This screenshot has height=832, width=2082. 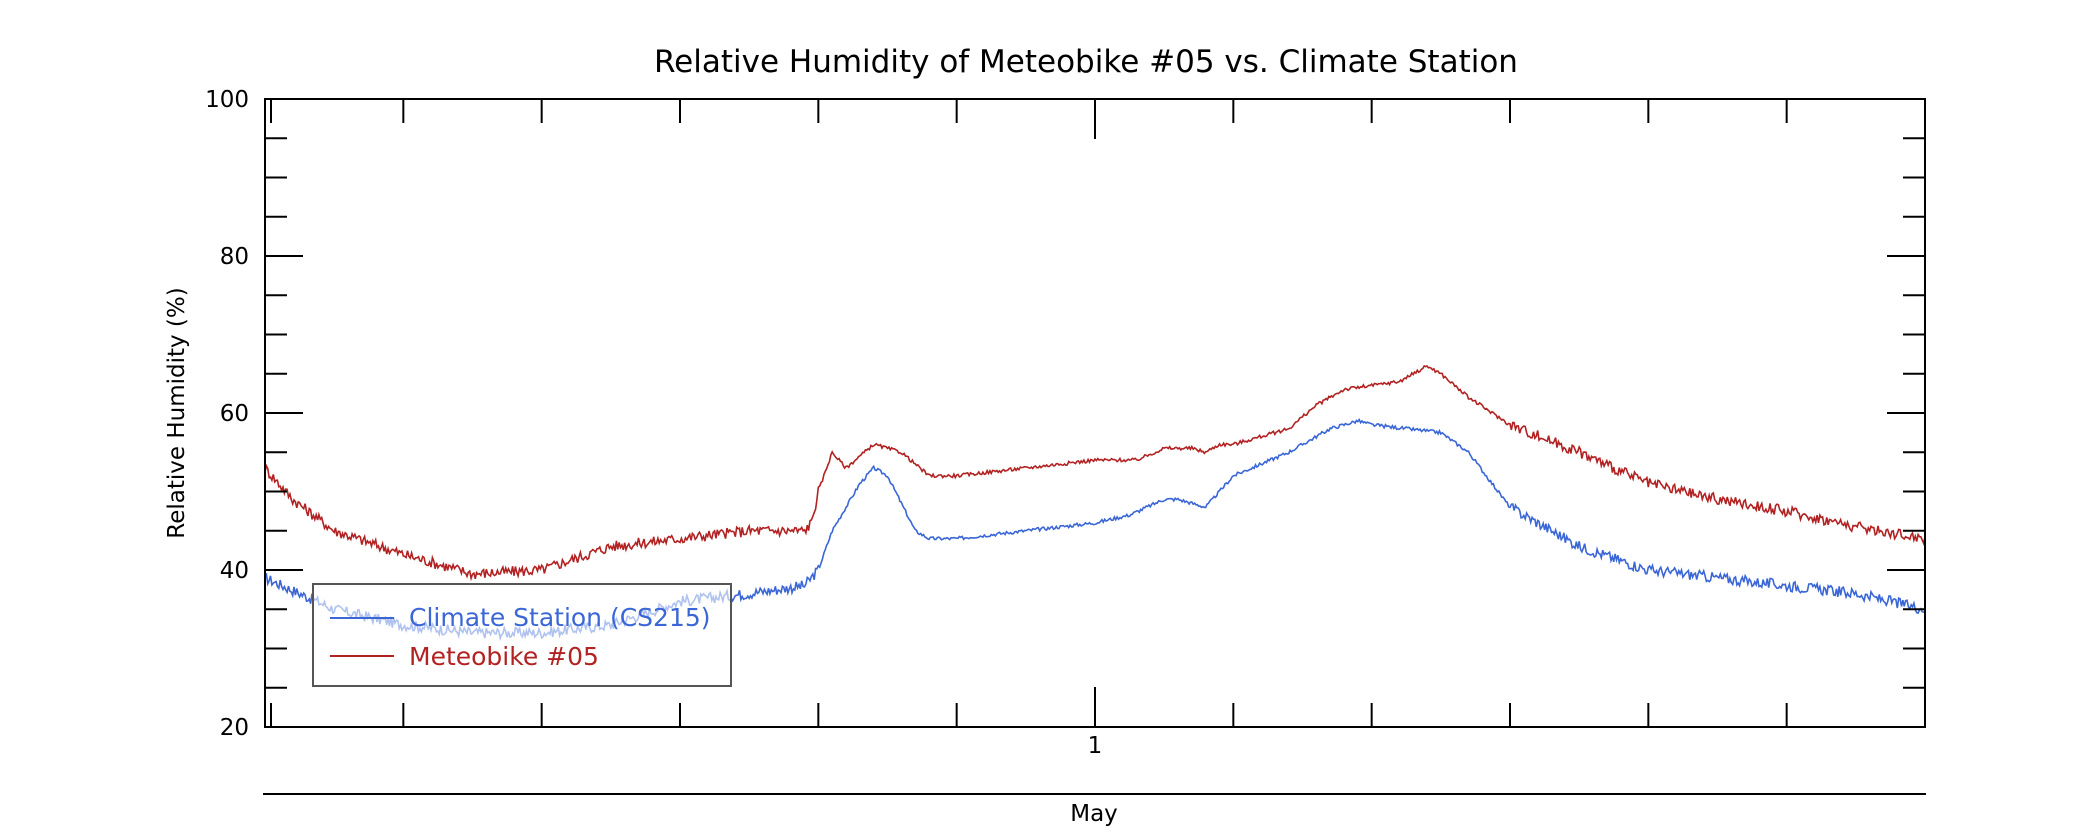 What do you see at coordinates (234, 257) in the screenshot?
I see `y-tick-label: 80` at bounding box center [234, 257].